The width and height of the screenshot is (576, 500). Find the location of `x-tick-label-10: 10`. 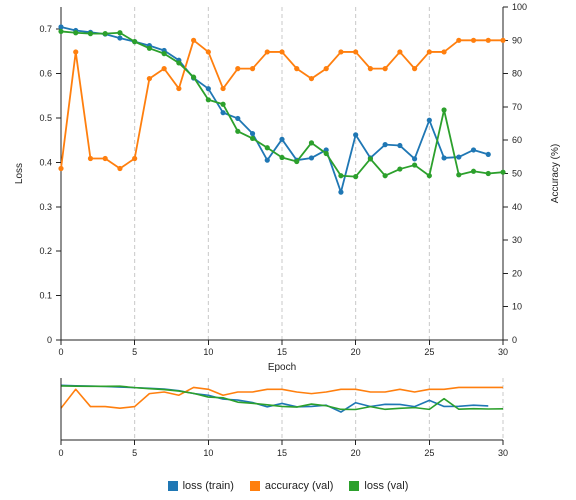

x-tick-label-10: 10 is located at coordinates (208, 352).